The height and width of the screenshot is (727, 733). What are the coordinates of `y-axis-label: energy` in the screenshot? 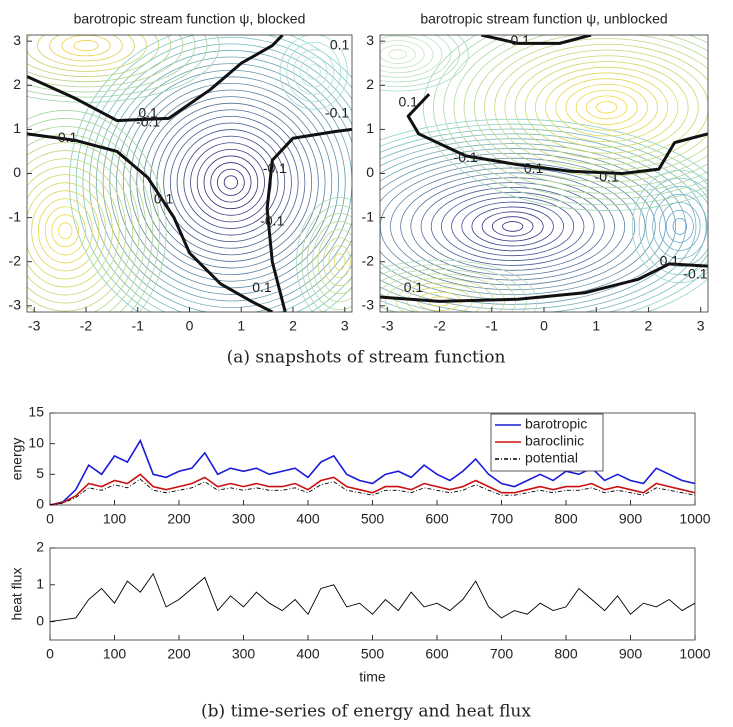 It's located at (17, 459).